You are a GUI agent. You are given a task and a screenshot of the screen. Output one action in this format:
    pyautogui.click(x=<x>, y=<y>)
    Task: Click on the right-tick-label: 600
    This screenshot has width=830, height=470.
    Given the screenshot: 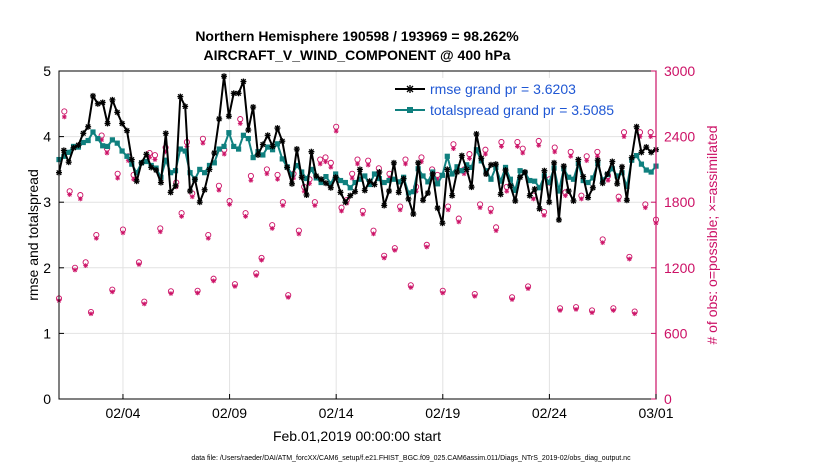 What is the action you would take?
    pyautogui.click(x=676, y=333)
    